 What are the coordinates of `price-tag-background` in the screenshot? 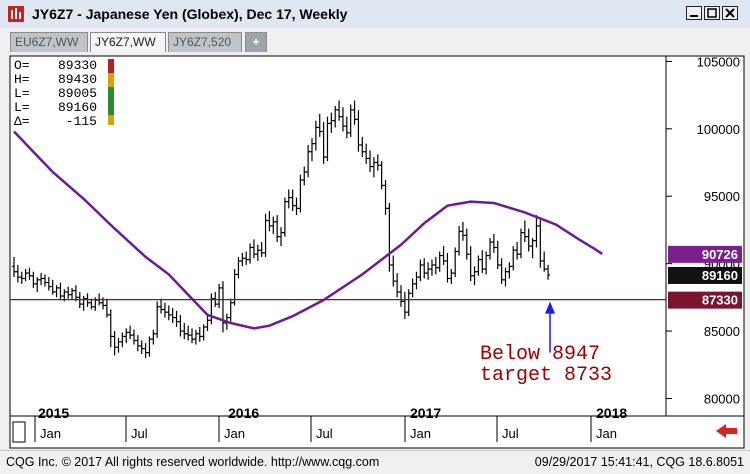 It's located at (705, 300).